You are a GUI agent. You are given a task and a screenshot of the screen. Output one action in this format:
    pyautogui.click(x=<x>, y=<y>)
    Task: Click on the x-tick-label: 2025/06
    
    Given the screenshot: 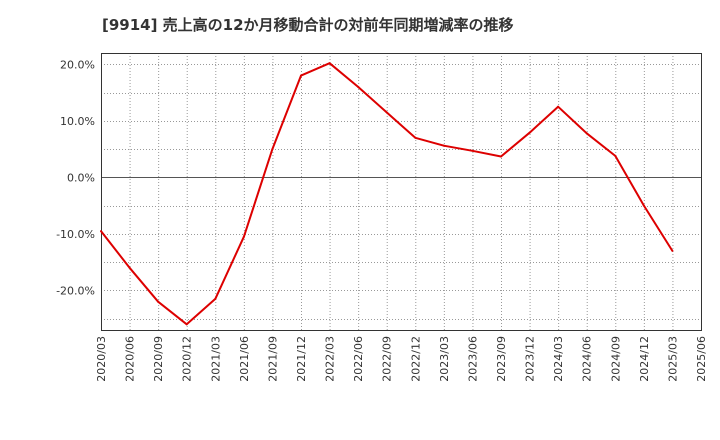 What is the action you would take?
    pyautogui.click(x=701, y=359)
    